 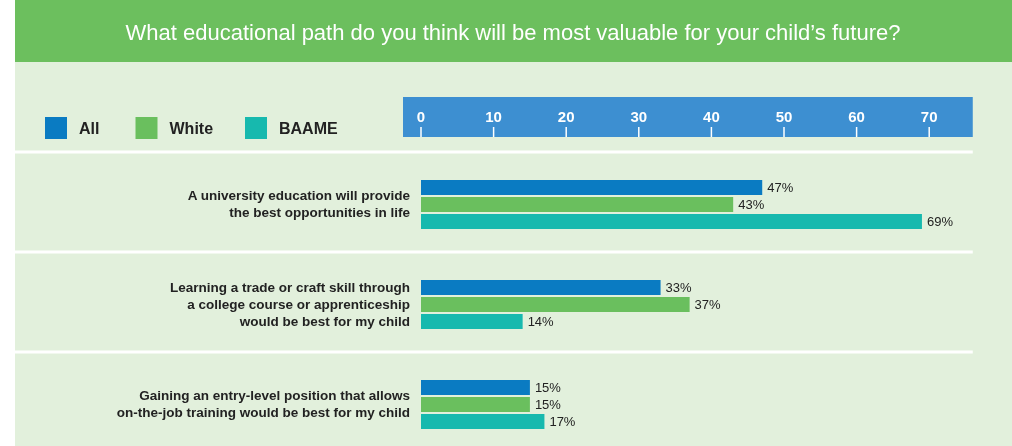 What do you see at coordinates (308, 128) in the screenshot?
I see `legend-label: BAAME` at bounding box center [308, 128].